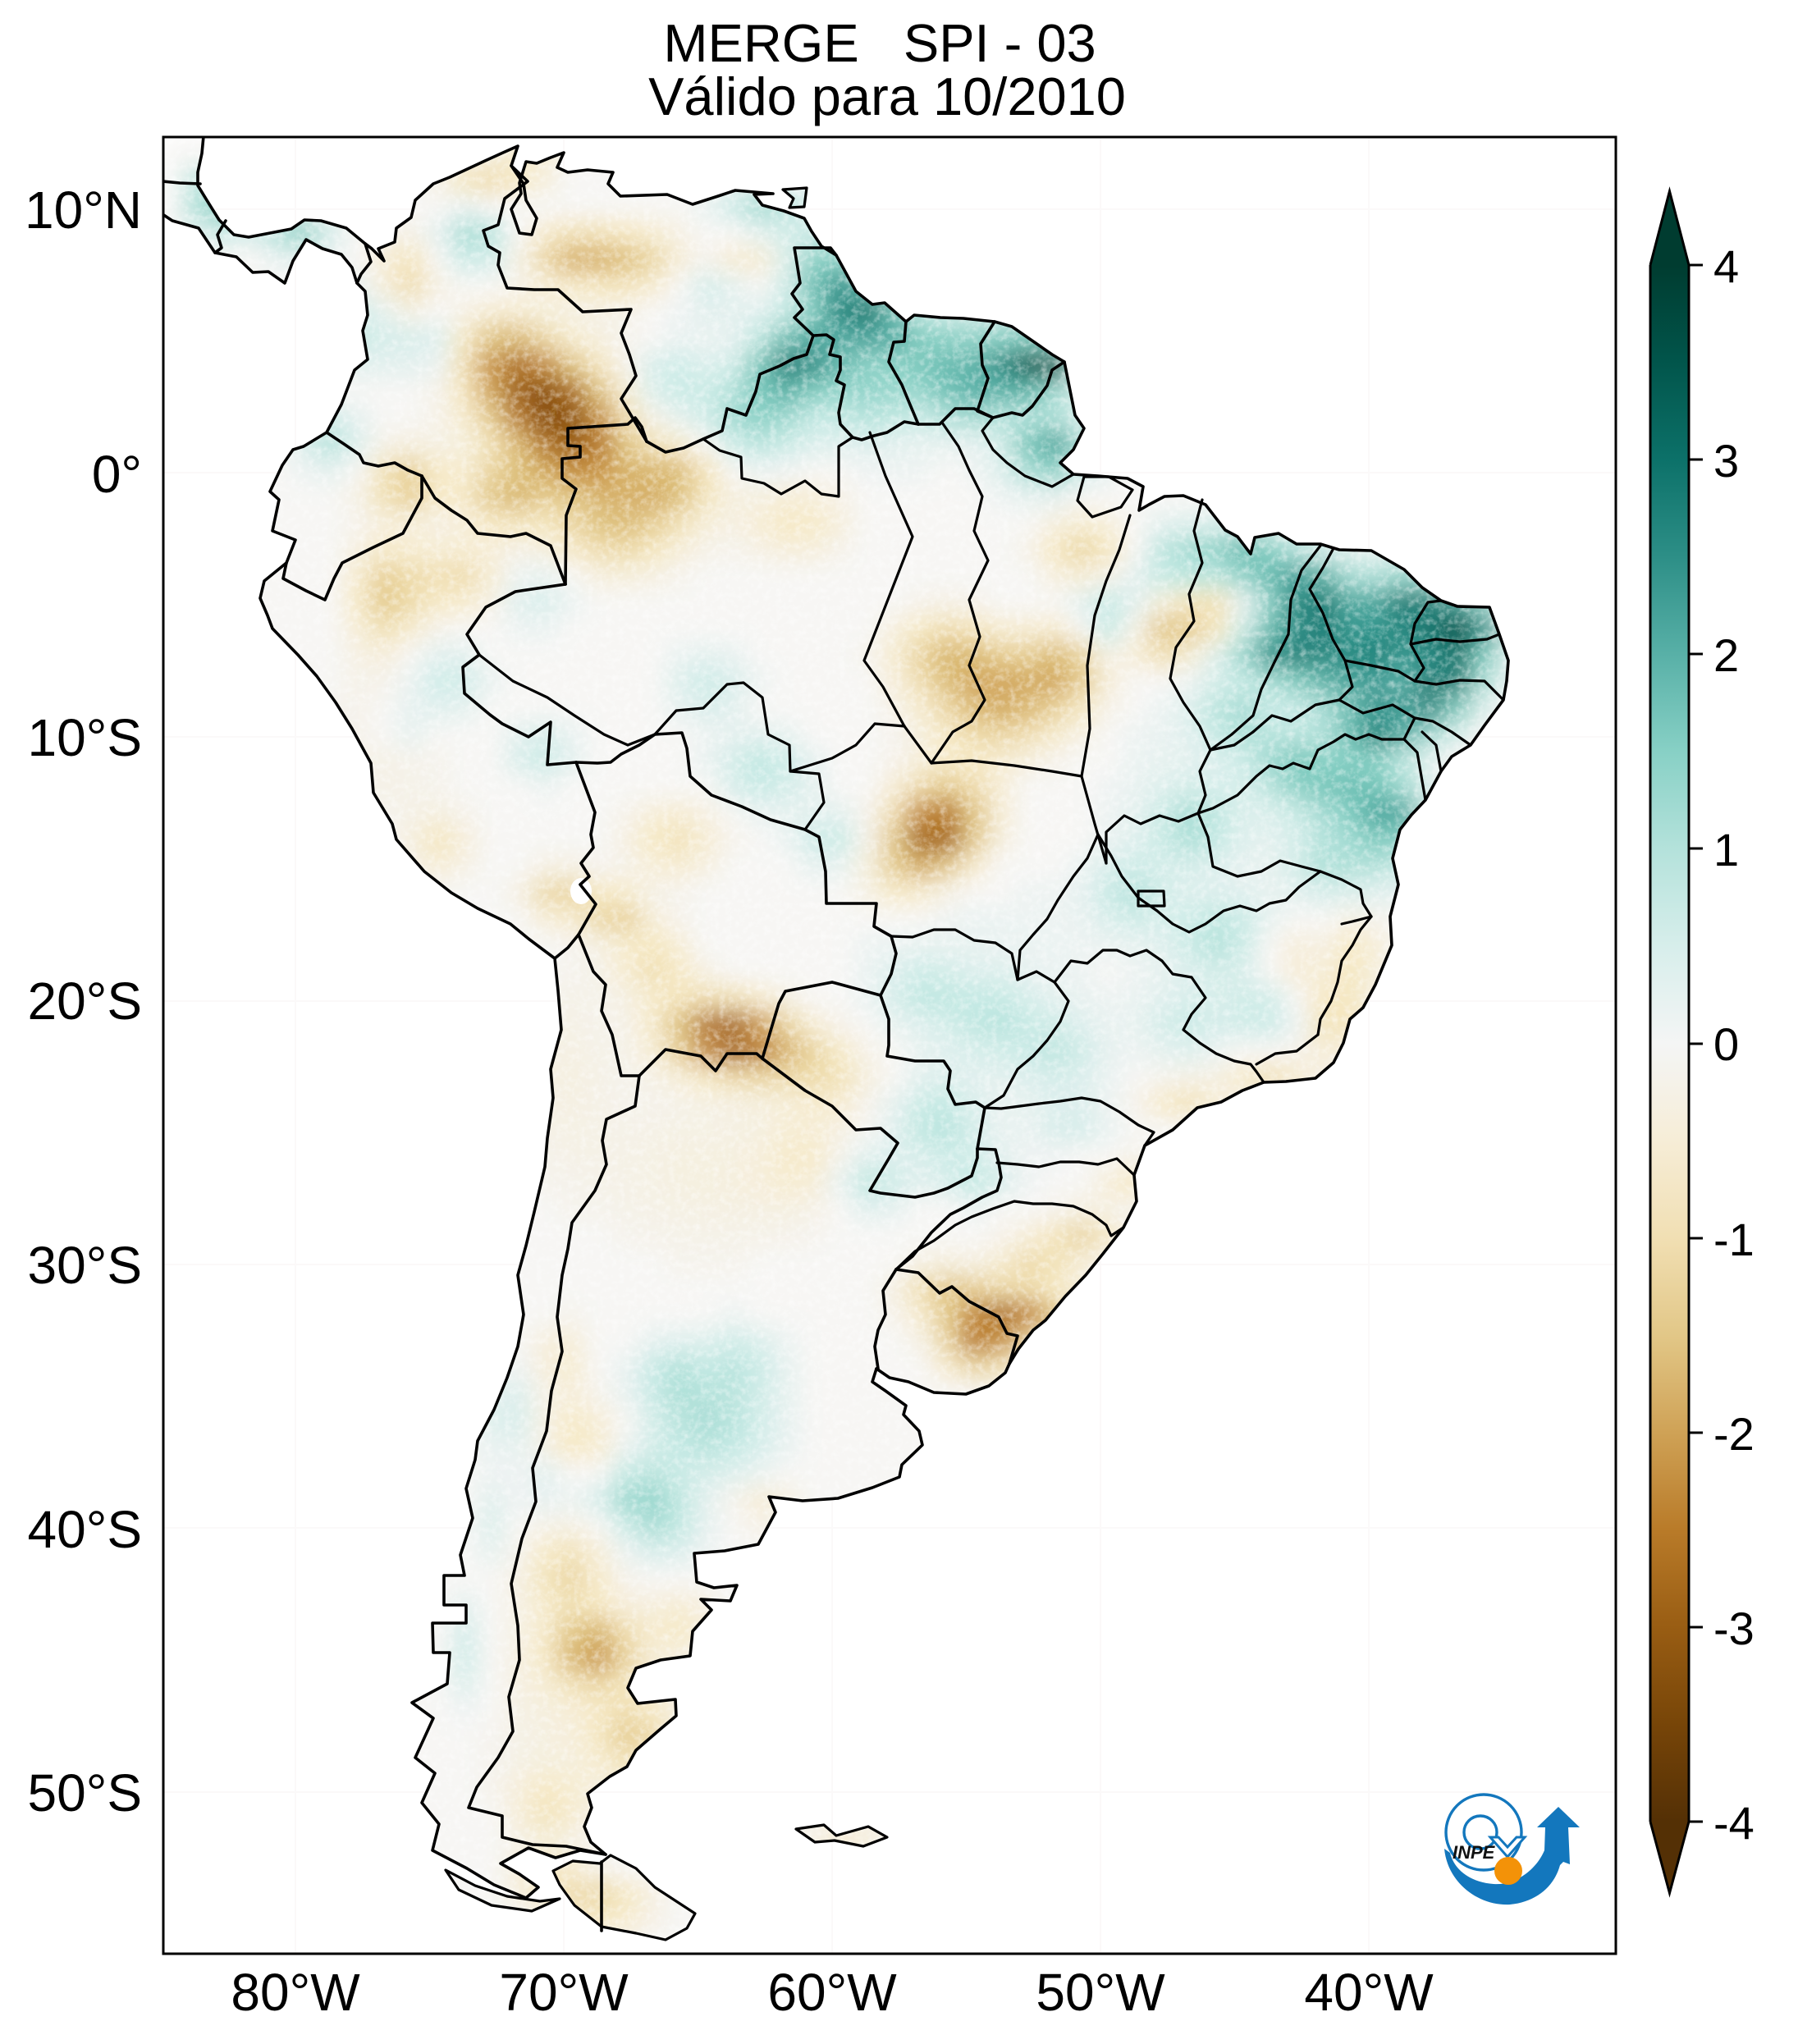 This screenshot has height=2044, width=1798. What do you see at coordinates (1726, 1044) in the screenshot?
I see `svg-text: 0` at bounding box center [1726, 1044].